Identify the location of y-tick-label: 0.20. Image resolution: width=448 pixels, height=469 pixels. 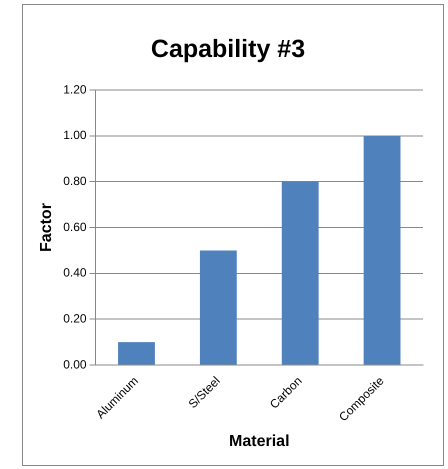
(75, 319).